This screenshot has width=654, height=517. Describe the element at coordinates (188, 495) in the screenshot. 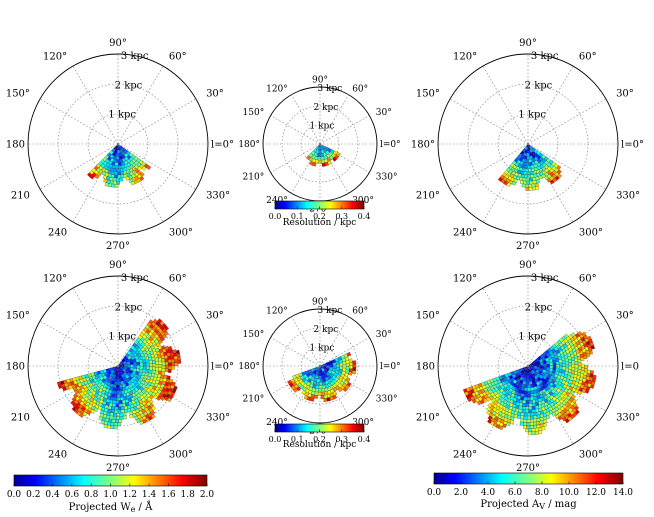

I see `colorbar-tick-label: 1.8` at that location.